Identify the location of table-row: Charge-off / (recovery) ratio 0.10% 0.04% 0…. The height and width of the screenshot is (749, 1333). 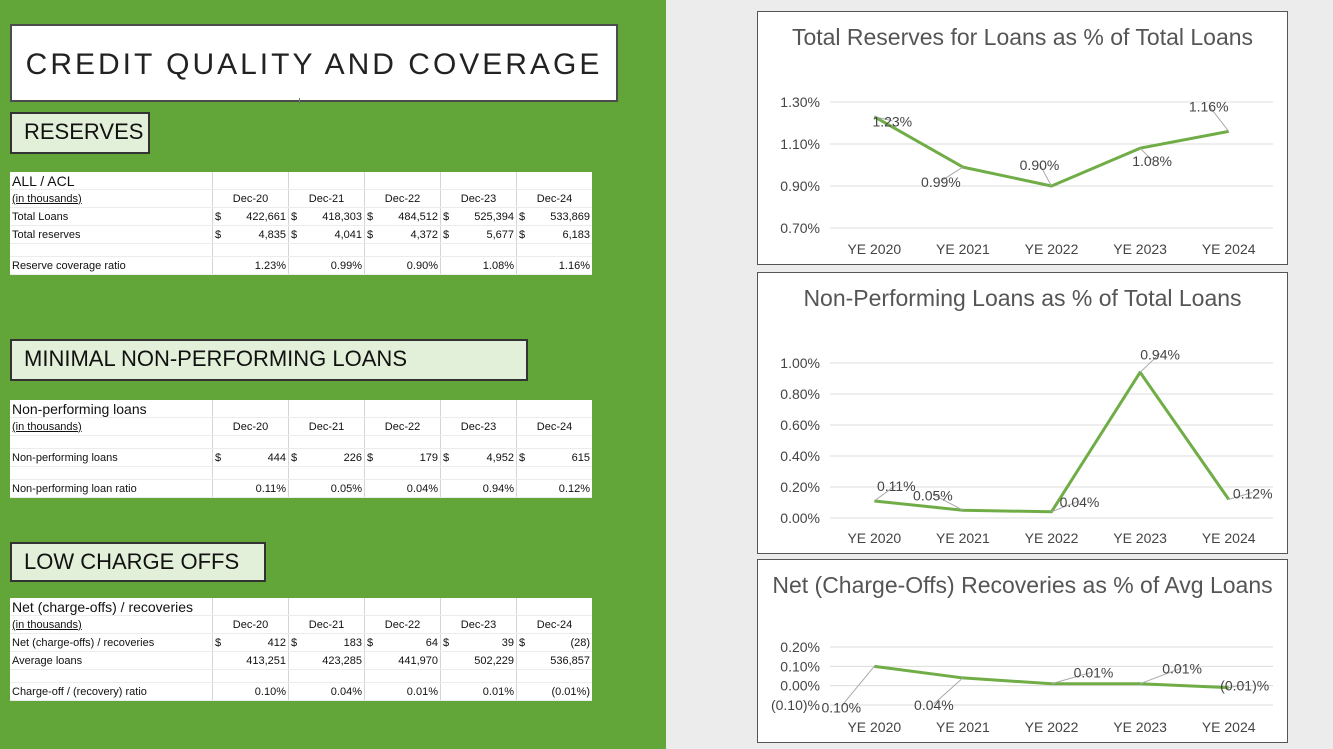
(301, 691).